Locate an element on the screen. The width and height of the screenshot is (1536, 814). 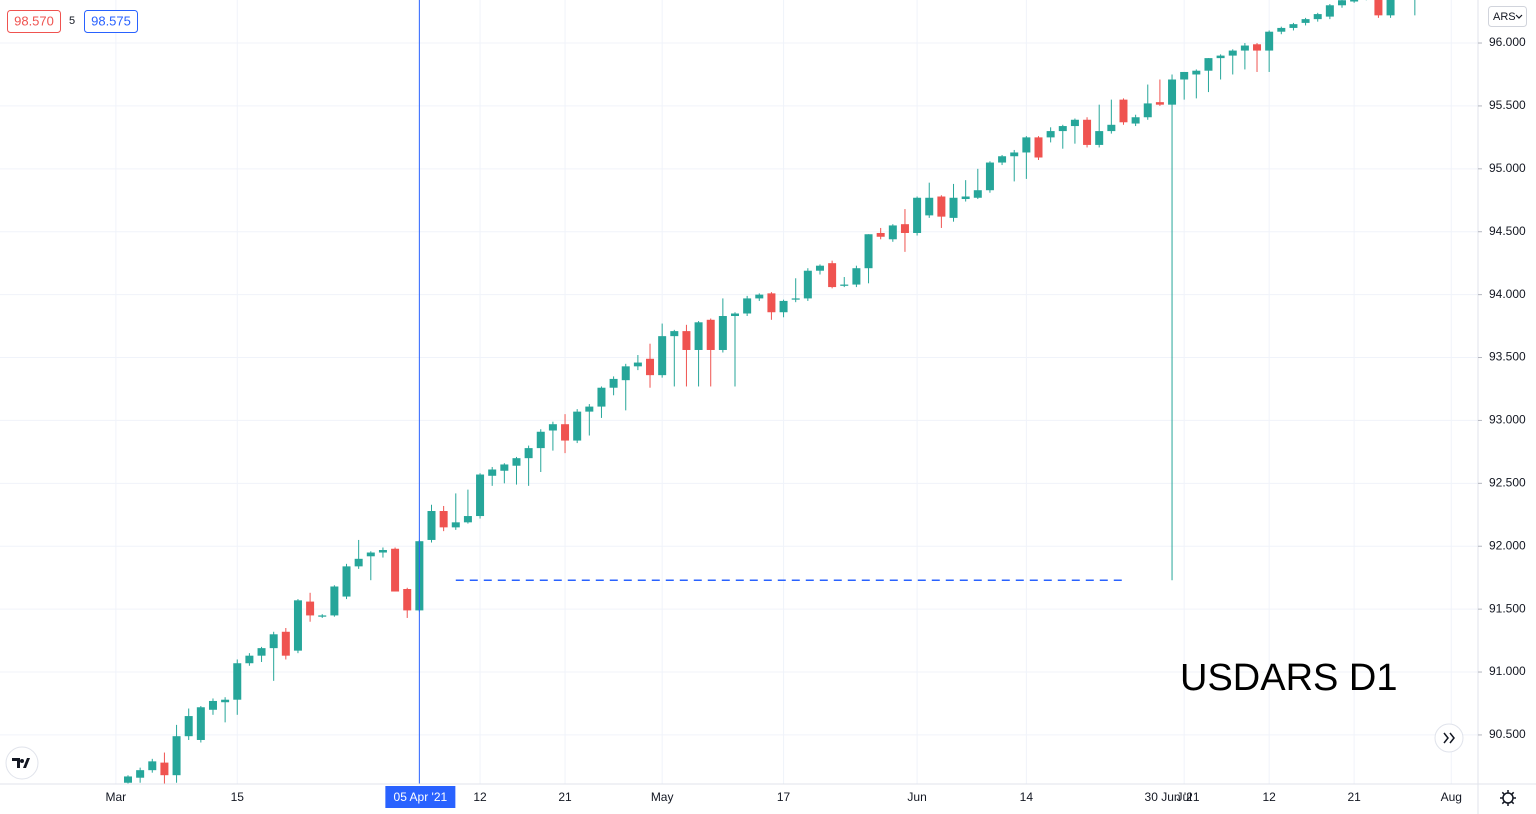
dropdown-chevron is located at coordinates (1519, 16).